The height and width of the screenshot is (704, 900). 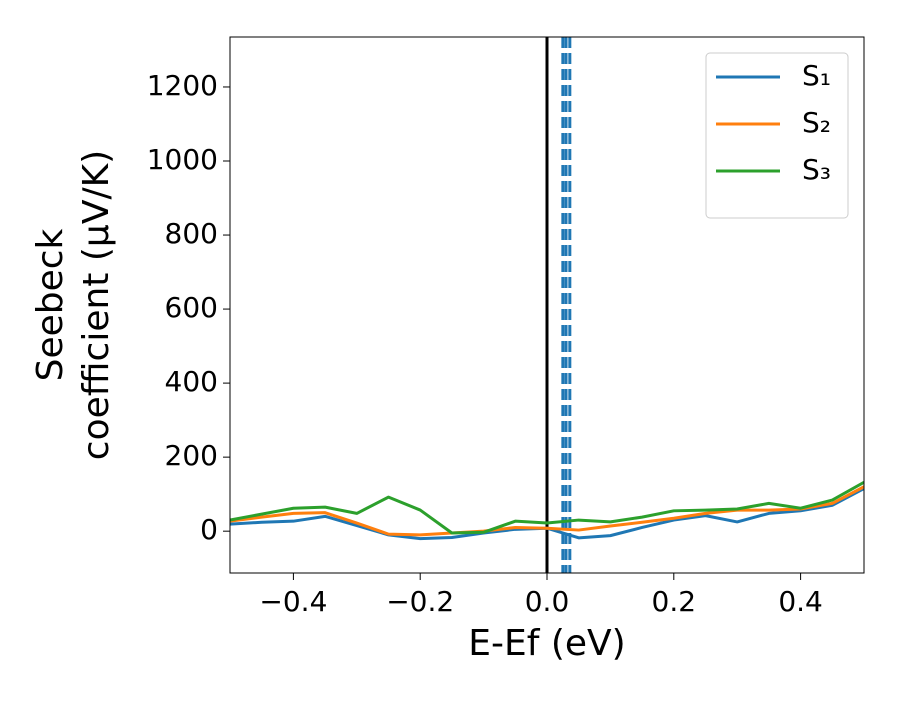 What do you see at coordinates (800, 601) in the screenshot?
I see `x-tick-label: 0.4` at bounding box center [800, 601].